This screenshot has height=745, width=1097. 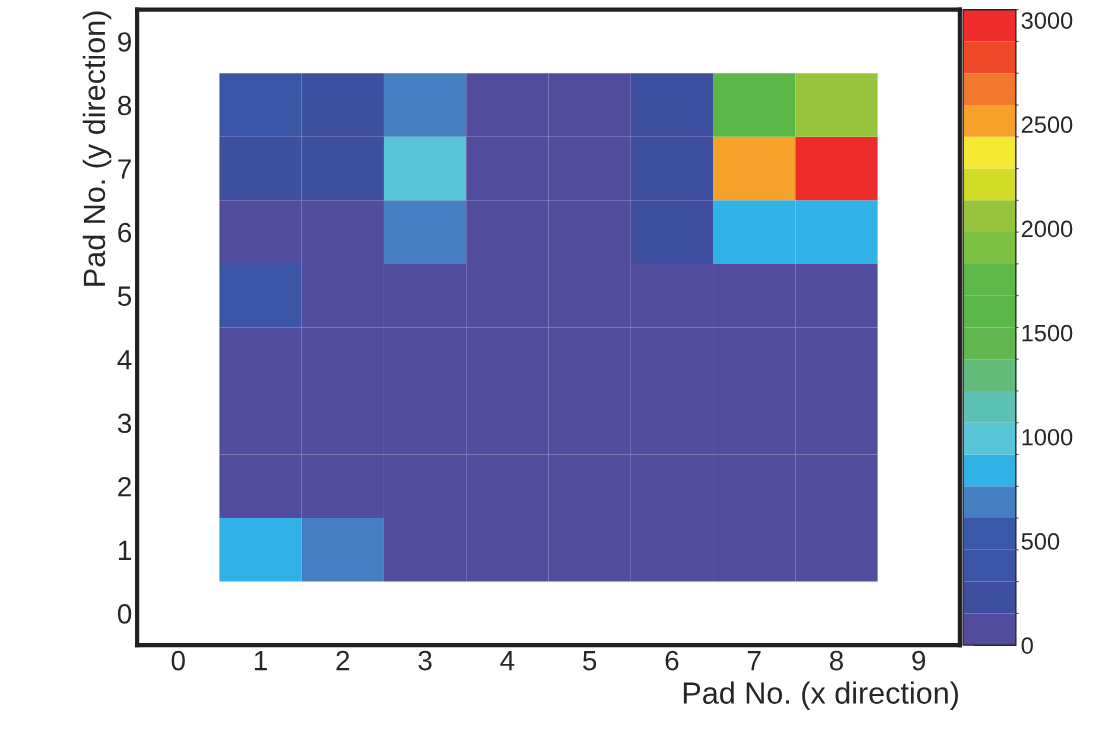 What do you see at coordinates (836, 660) in the screenshot?
I see `x-tick-label: 8` at bounding box center [836, 660].